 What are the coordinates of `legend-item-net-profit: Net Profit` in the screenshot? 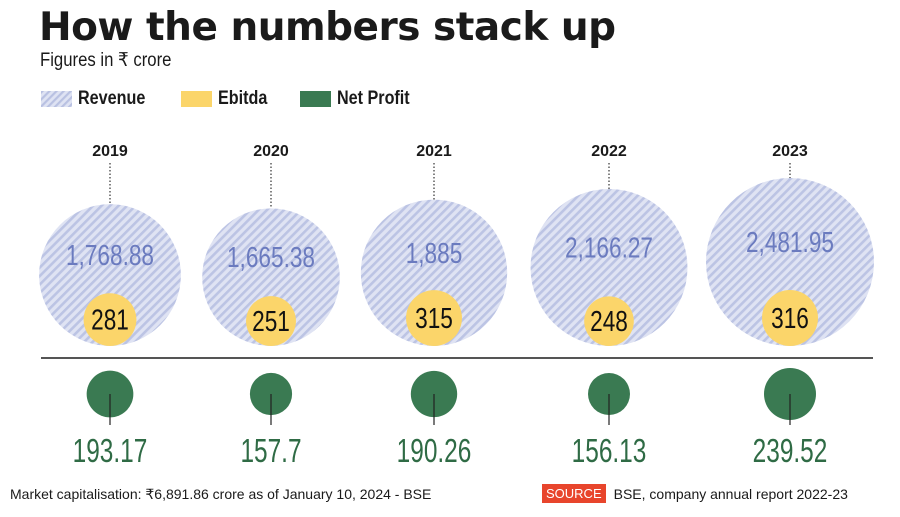 It's located at (361, 99).